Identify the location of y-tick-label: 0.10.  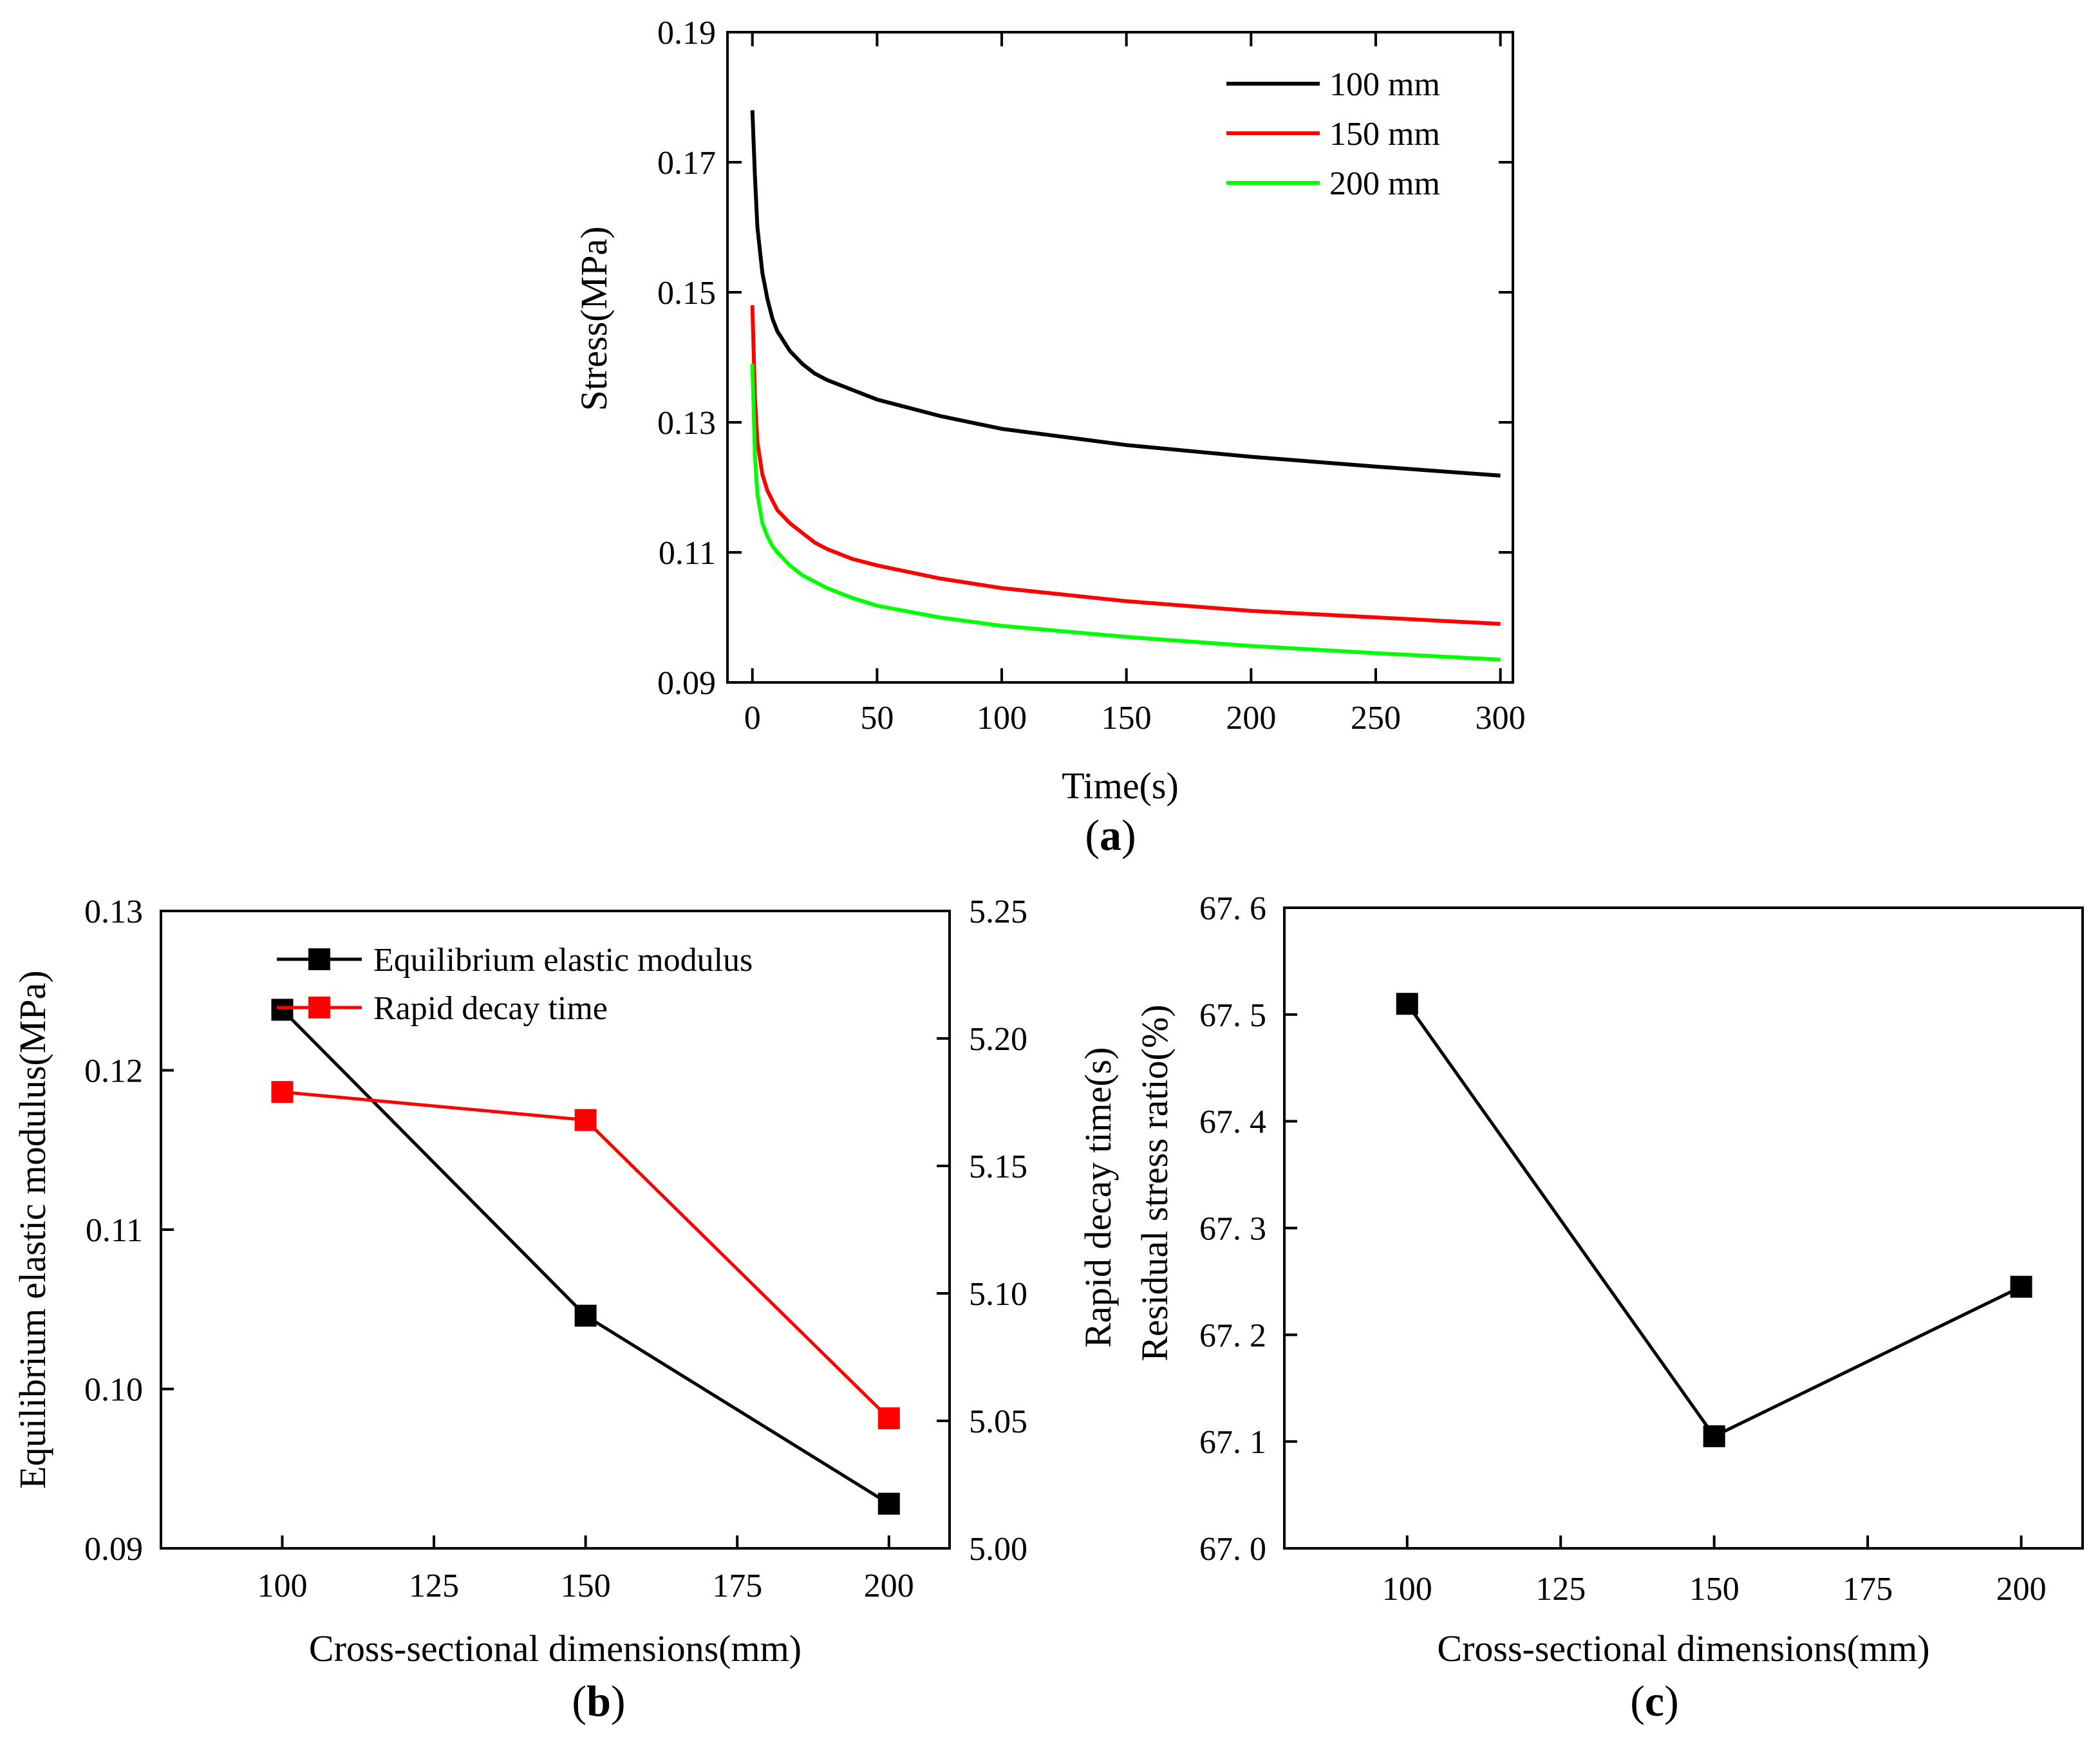
(113, 1391).